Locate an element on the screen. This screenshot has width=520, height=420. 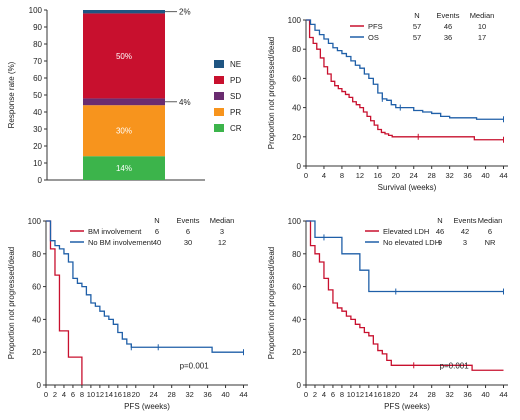
y-tick-label: 50 is located at coordinates (37, 95).